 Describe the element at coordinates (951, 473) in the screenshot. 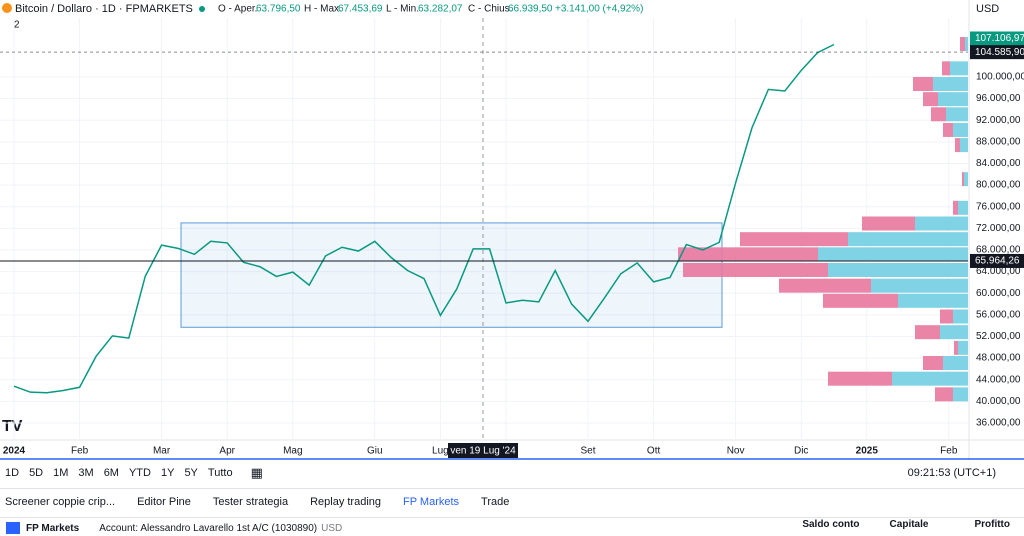

I see `clock: 09:21:53 (UTC+1)` at that location.